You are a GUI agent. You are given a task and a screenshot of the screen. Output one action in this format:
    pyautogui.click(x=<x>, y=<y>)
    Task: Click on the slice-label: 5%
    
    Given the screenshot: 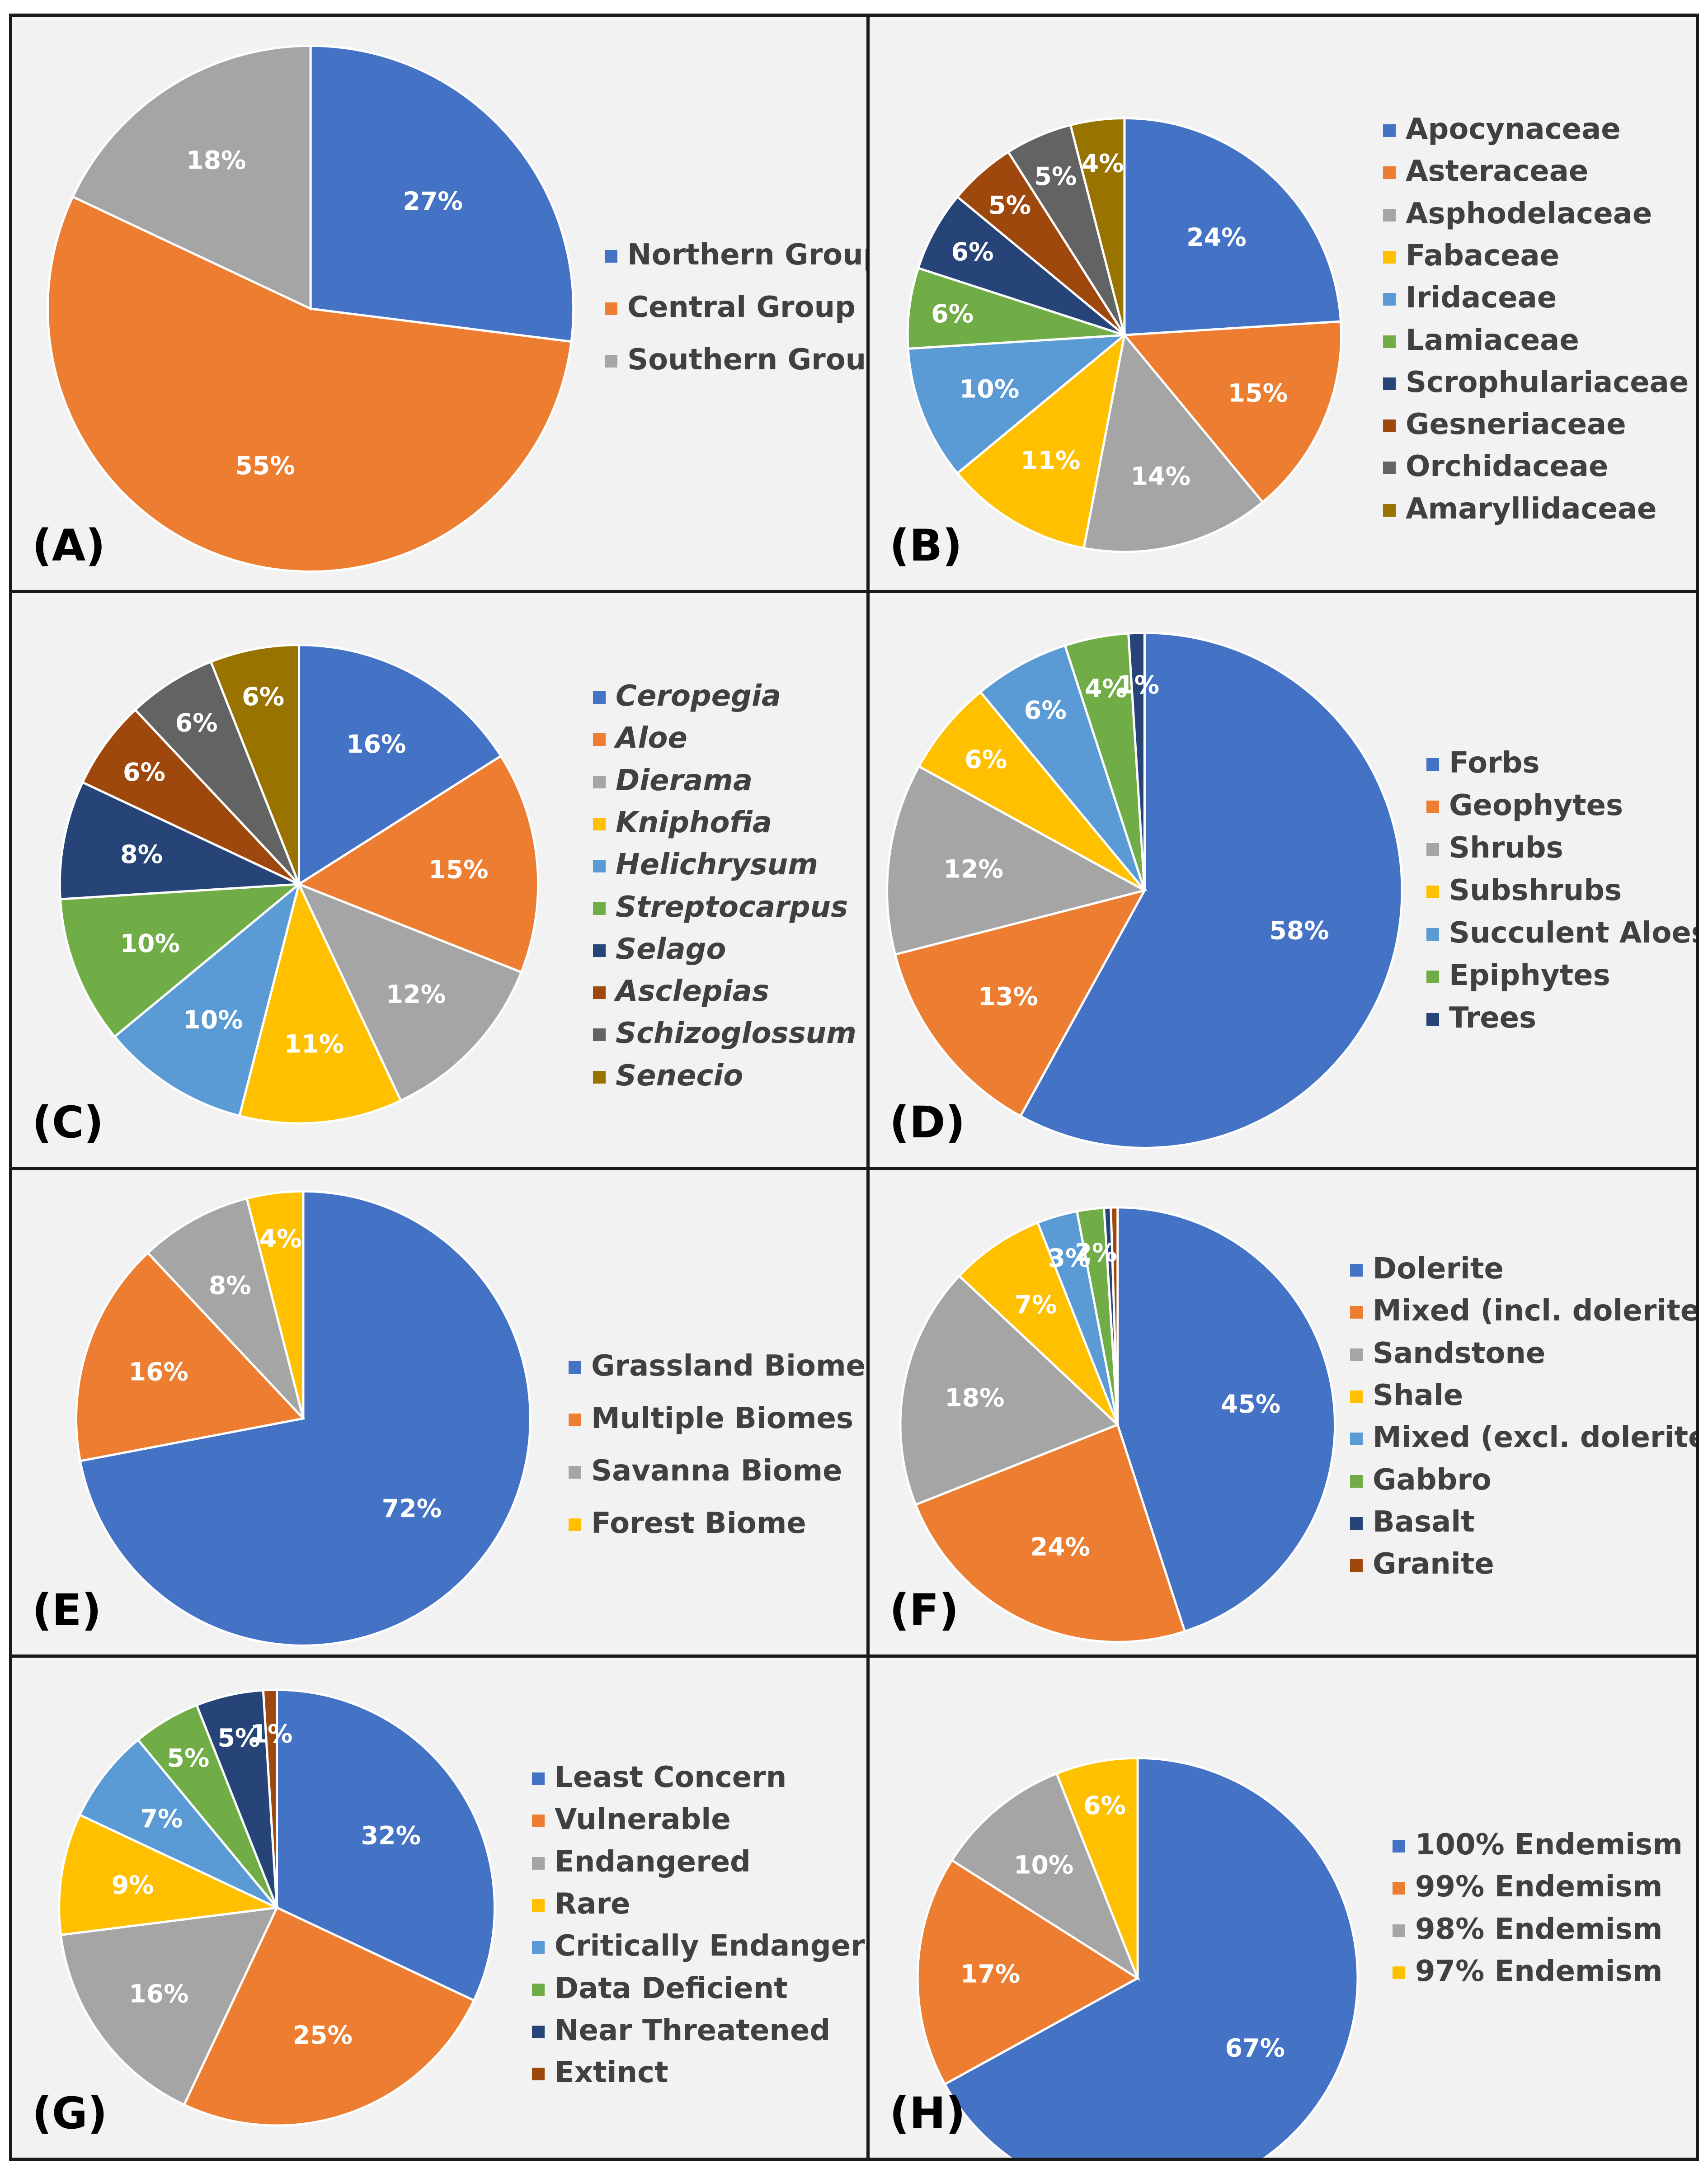 What is the action you would take?
    pyautogui.click(x=1009, y=205)
    